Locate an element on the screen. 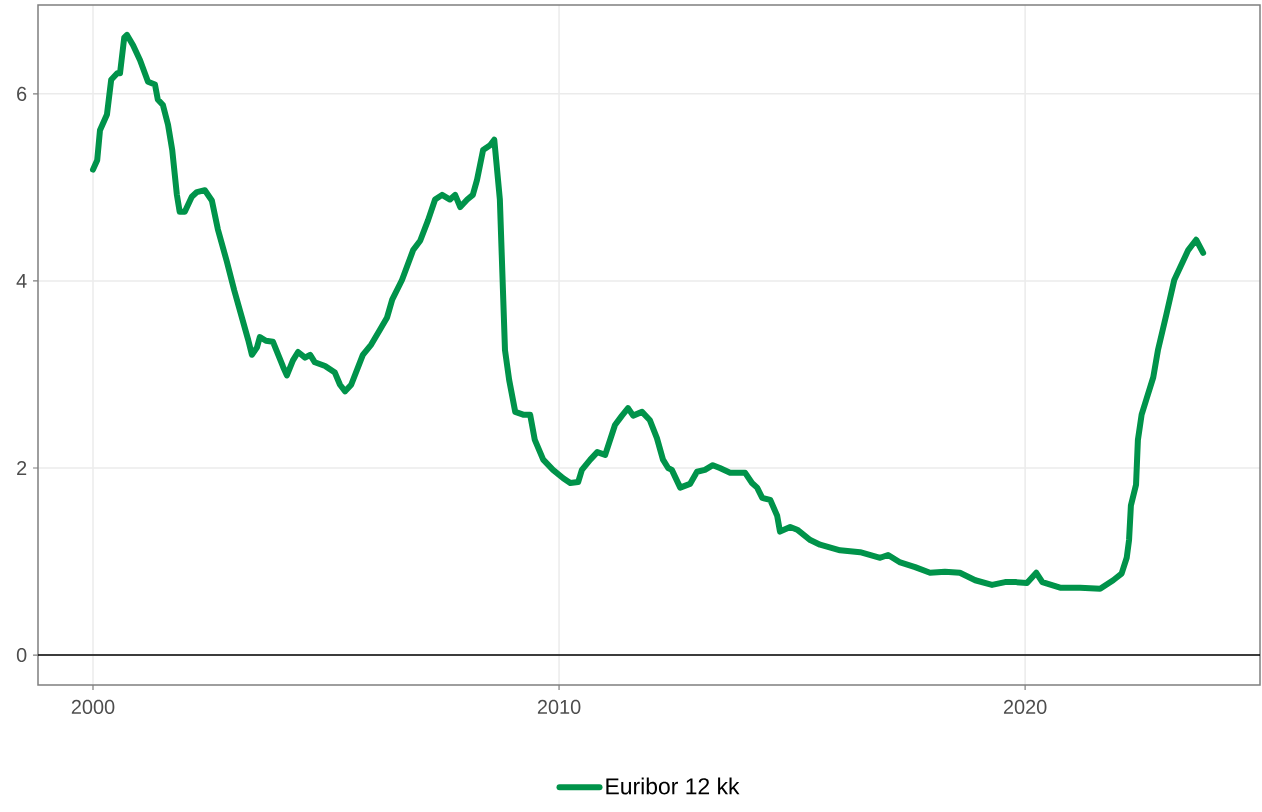  legend-label: Euribor 12 kk is located at coordinates (673, 786).